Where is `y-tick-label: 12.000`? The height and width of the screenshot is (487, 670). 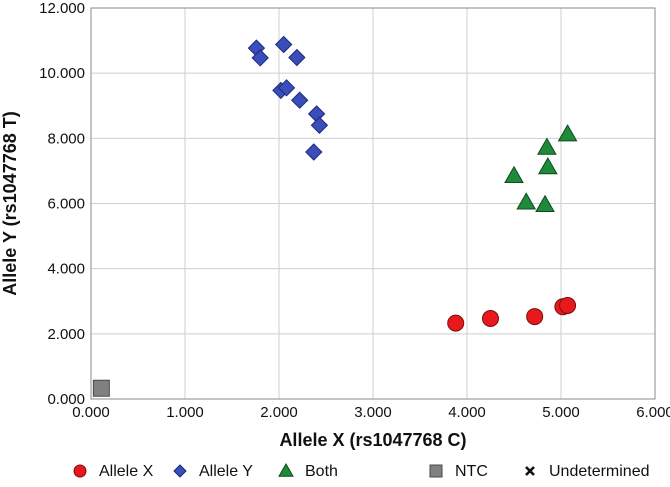
y-tick-label: 12.000 is located at coordinates (62, 8).